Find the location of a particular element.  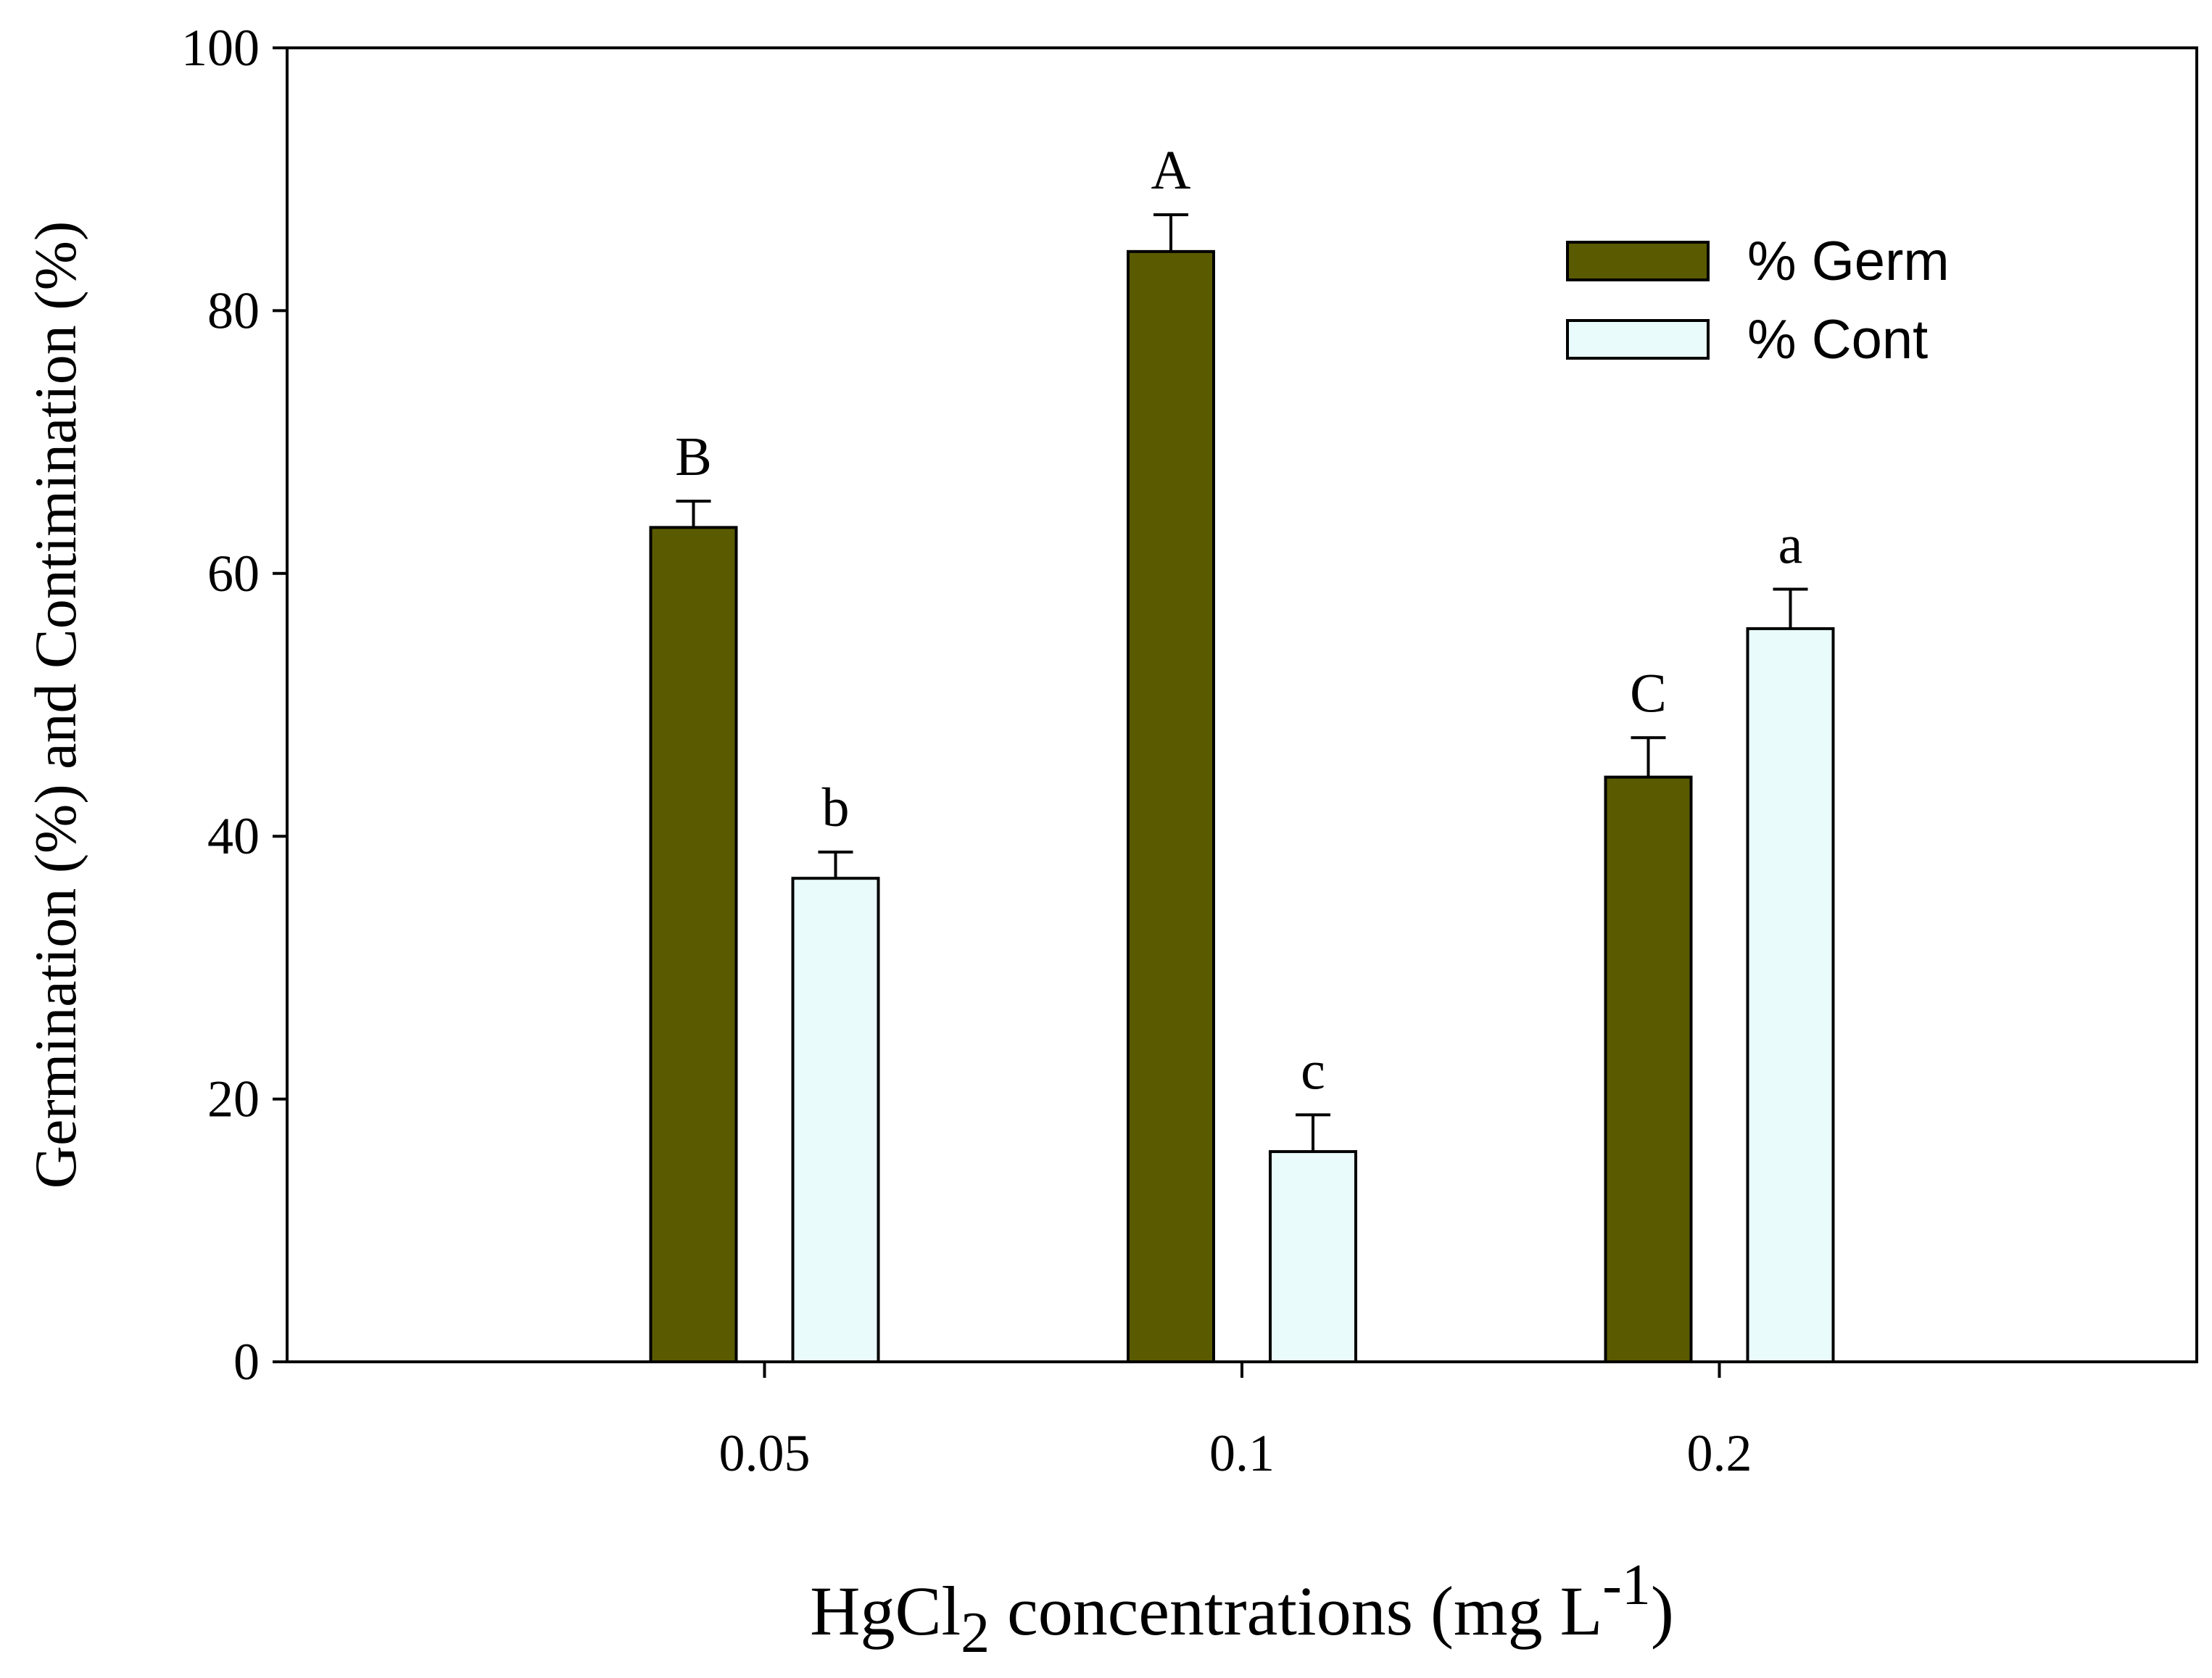

x-tick-label: 0.2 is located at coordinates (1719, 1453).